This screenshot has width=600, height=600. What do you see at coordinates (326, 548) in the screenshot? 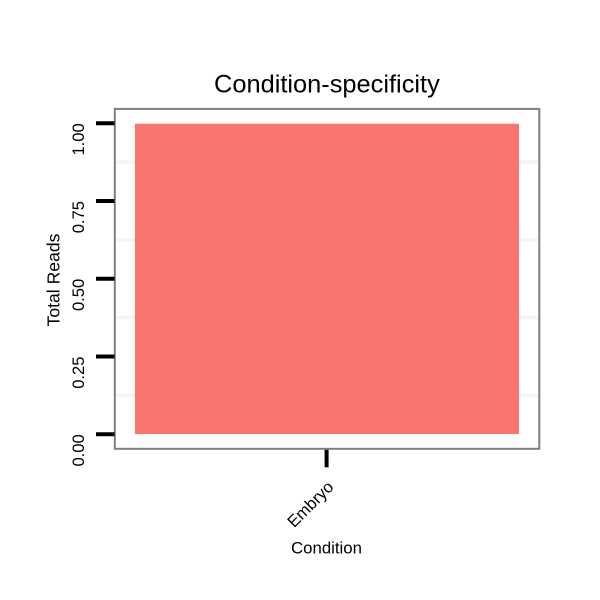
I see `svg-text: Condition` at bounding box center [326, 548].